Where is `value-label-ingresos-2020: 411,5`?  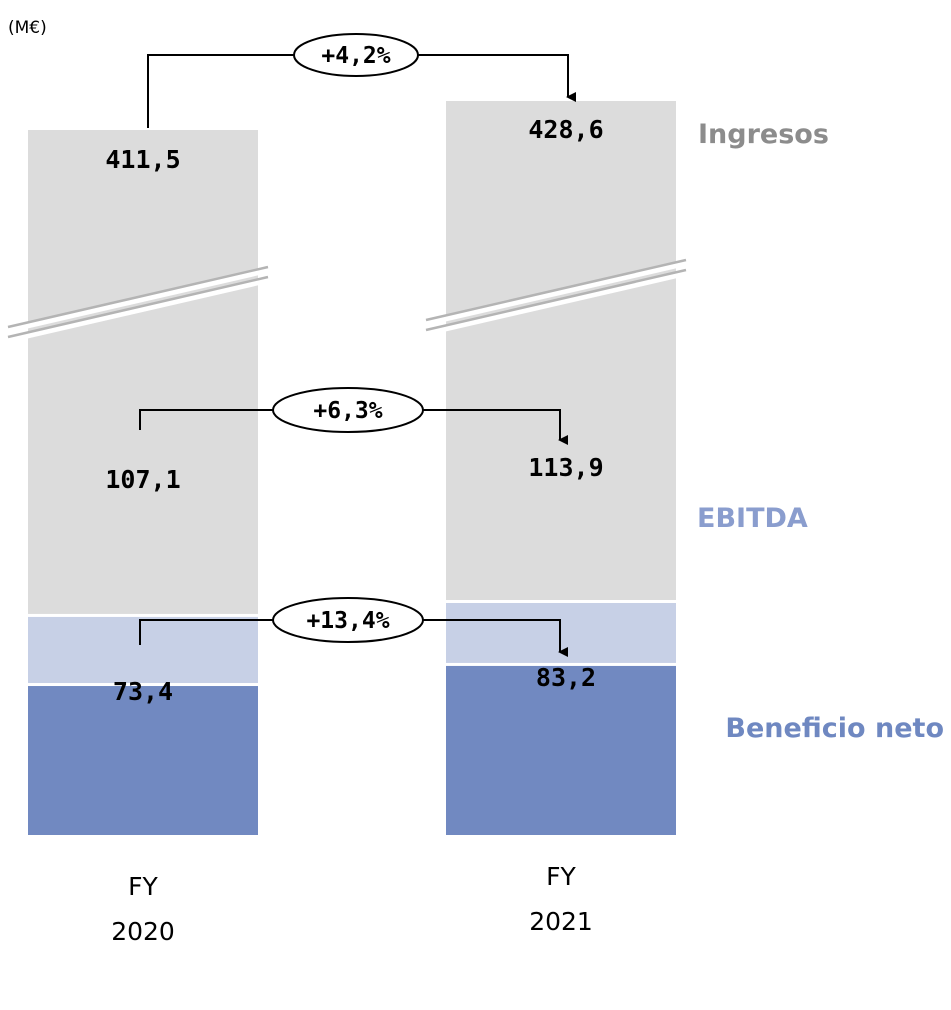 value-label-ingresos-2020: 411,5 is located at coordinates (142, 159).